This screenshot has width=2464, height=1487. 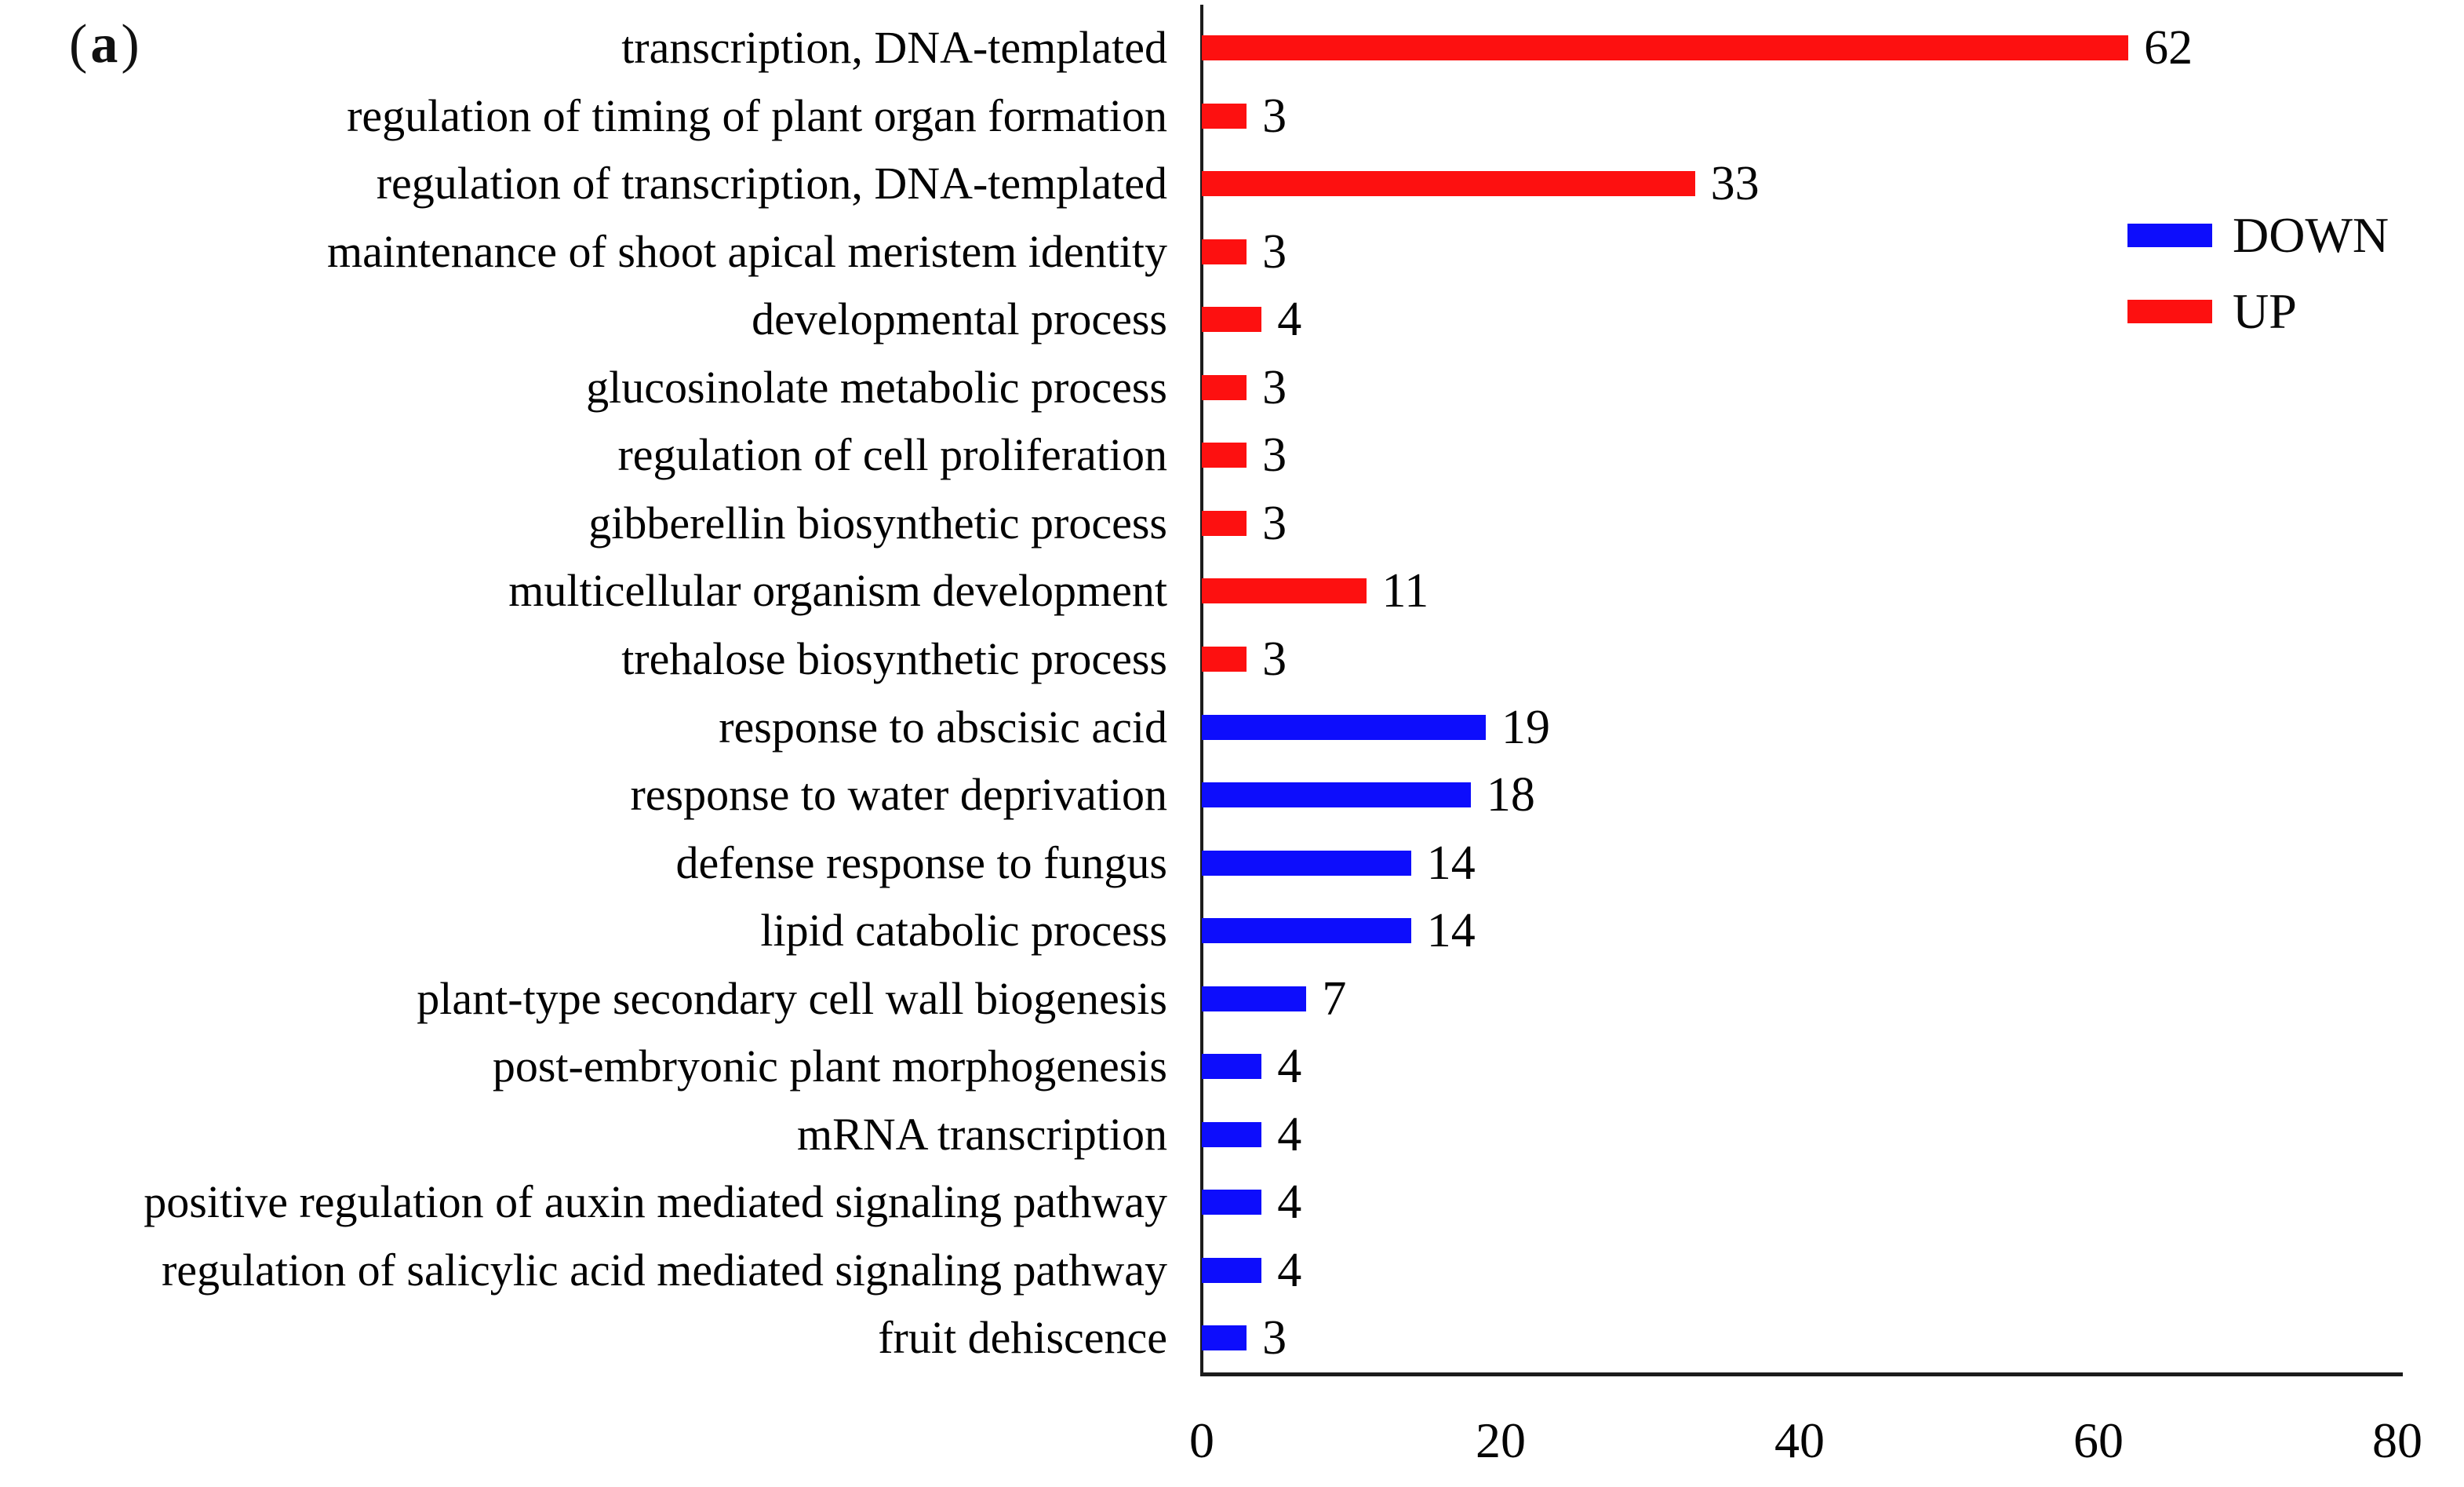 What do you see at coordinates (892, 455) in the screenshot?
I see `category-label: regulation of cell proliferation` at bounding box center [892, 455].